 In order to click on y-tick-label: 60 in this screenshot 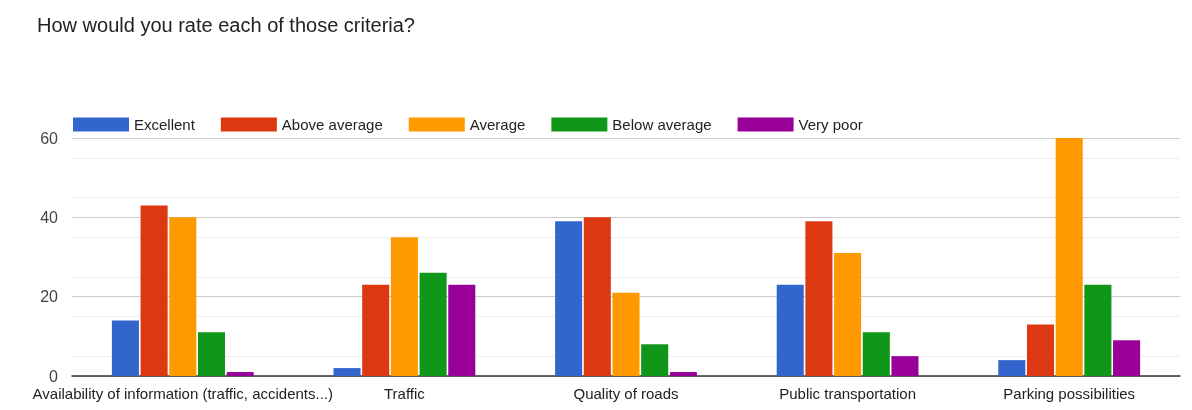, I will do `click(49, 138)`.